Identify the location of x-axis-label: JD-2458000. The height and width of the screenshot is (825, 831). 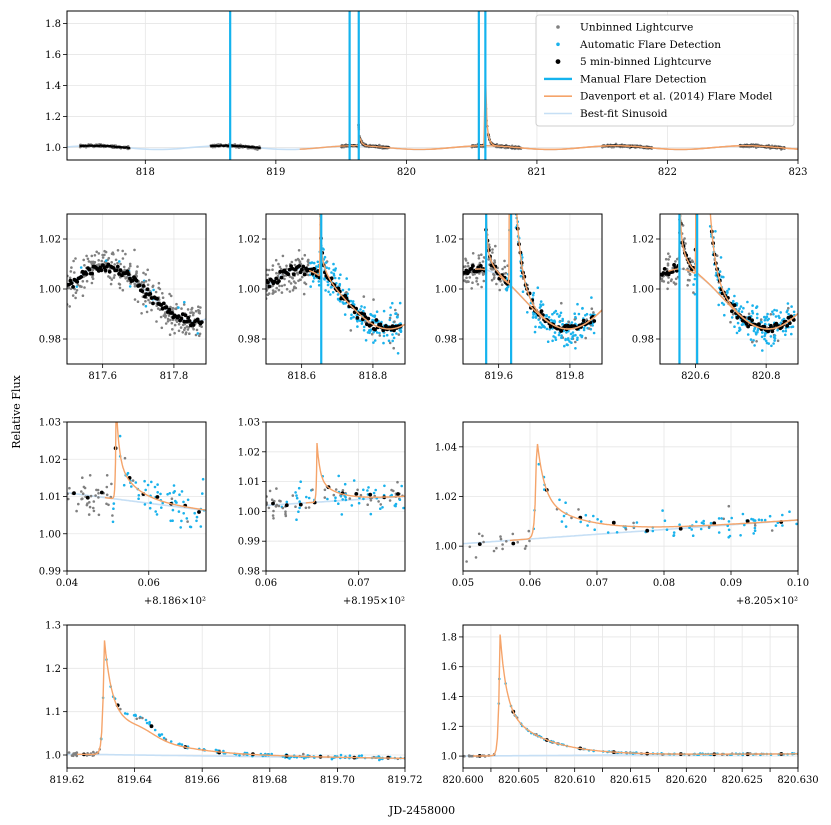
(421, 810).